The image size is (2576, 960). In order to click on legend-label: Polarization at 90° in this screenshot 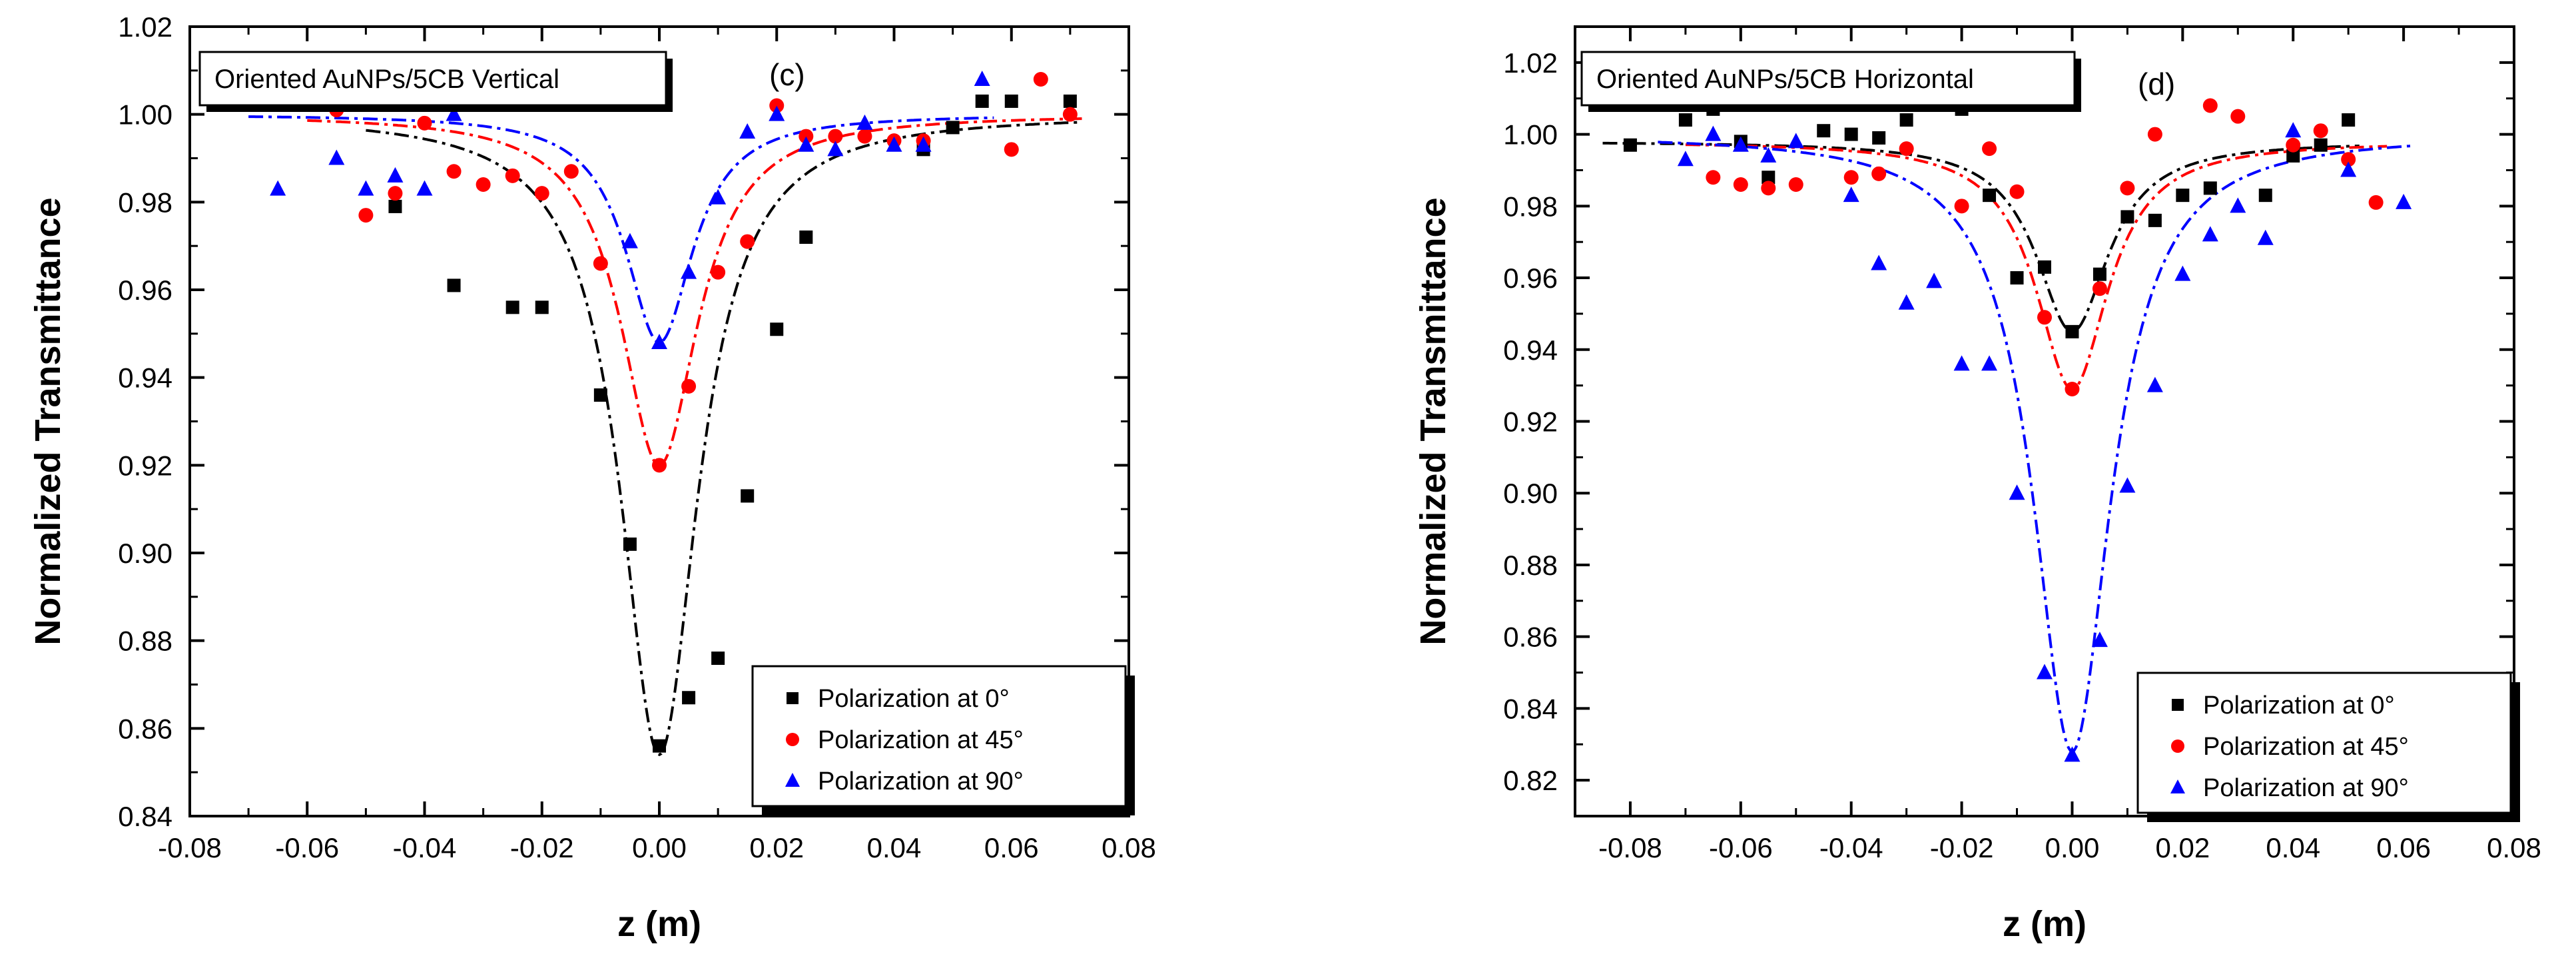, I will do `click(921, 781)`.